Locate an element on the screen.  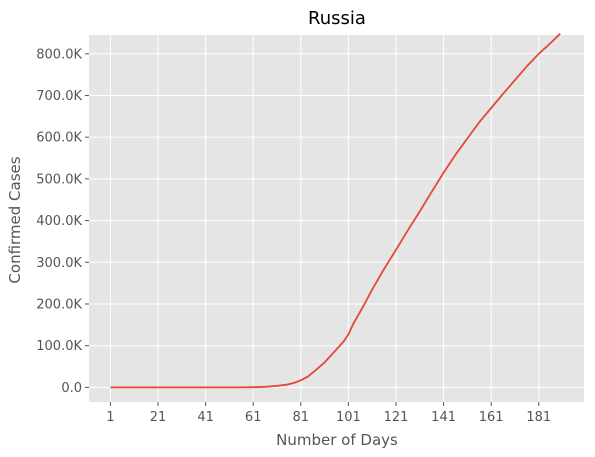
y-tick-label: 400.0K is located at coordinates (59, 221).